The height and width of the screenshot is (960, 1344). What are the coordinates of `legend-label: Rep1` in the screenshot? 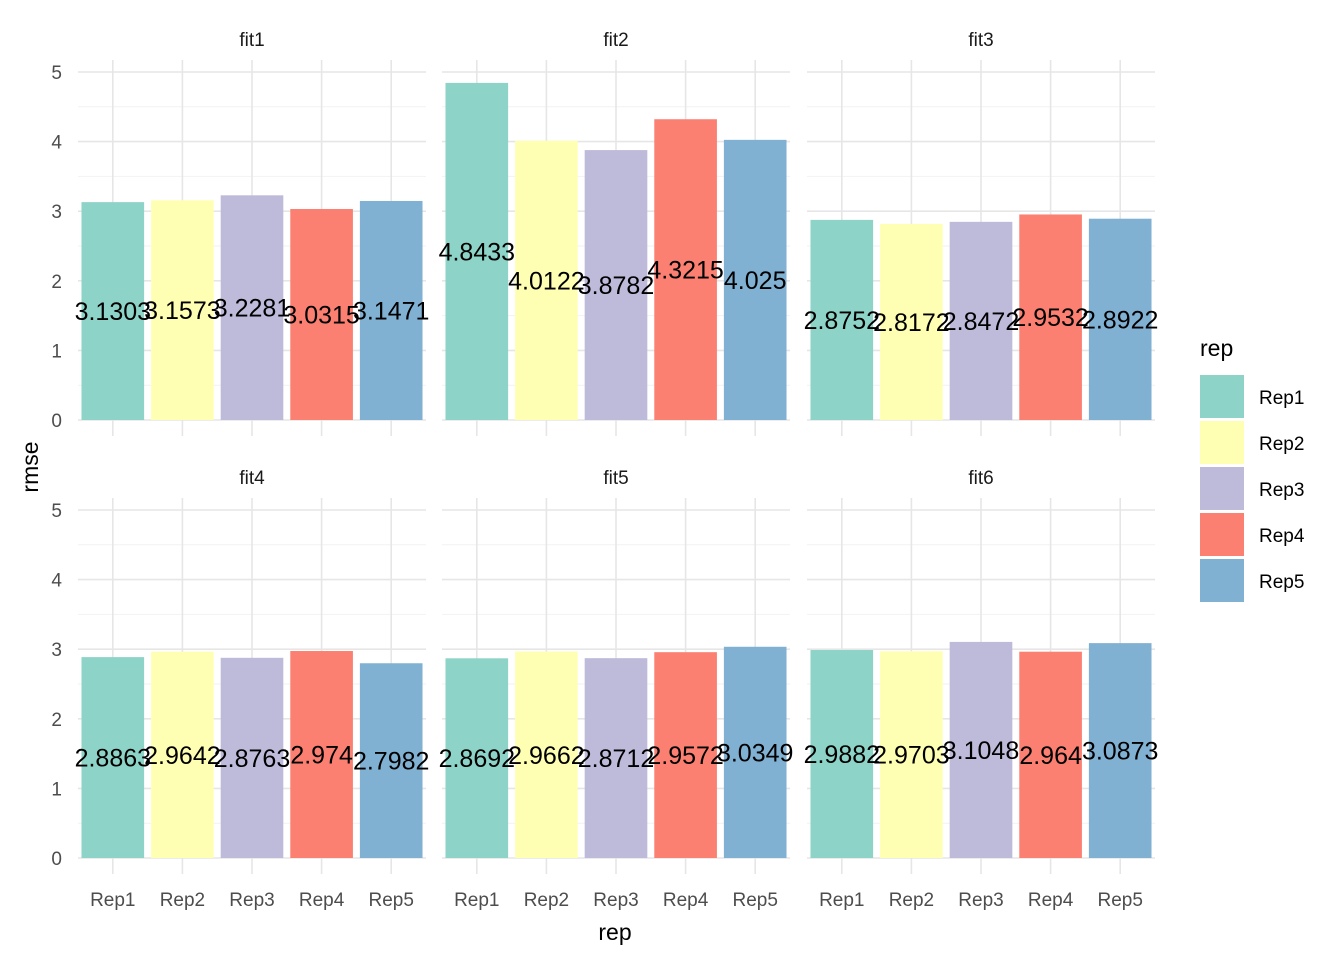 It's located at (1281, 398).